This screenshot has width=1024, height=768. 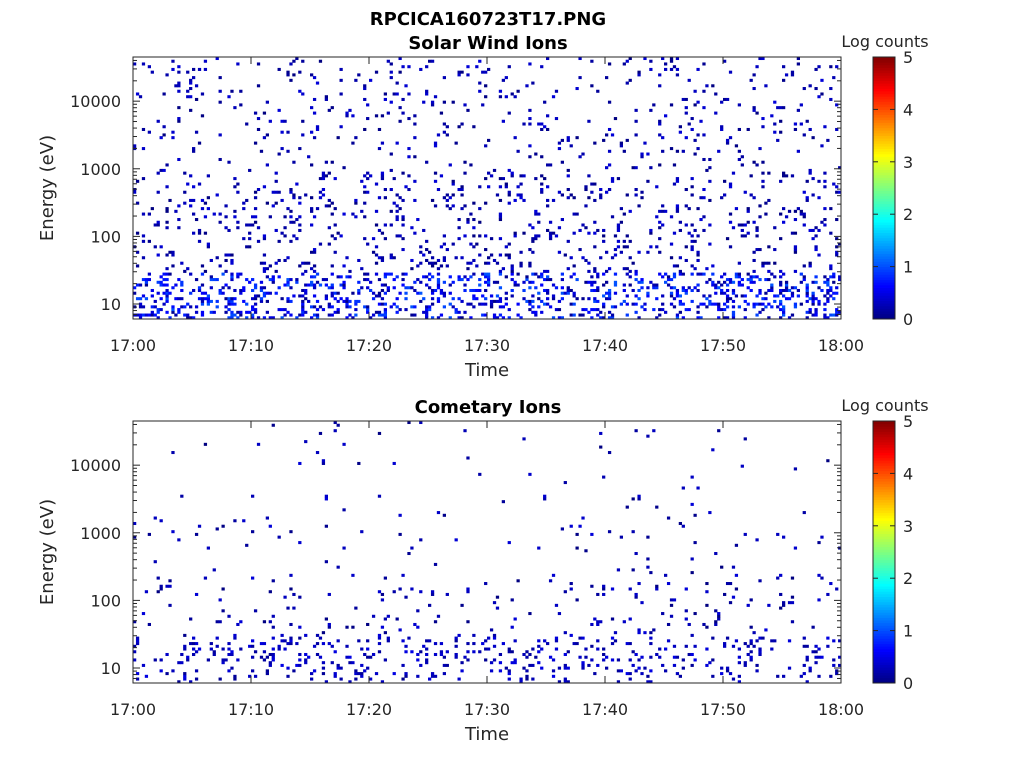 What do you see at coordinates (908, 57) in the screenshot?
I see `colorbar-tick-label: 5` at bounding box center [908, 57].